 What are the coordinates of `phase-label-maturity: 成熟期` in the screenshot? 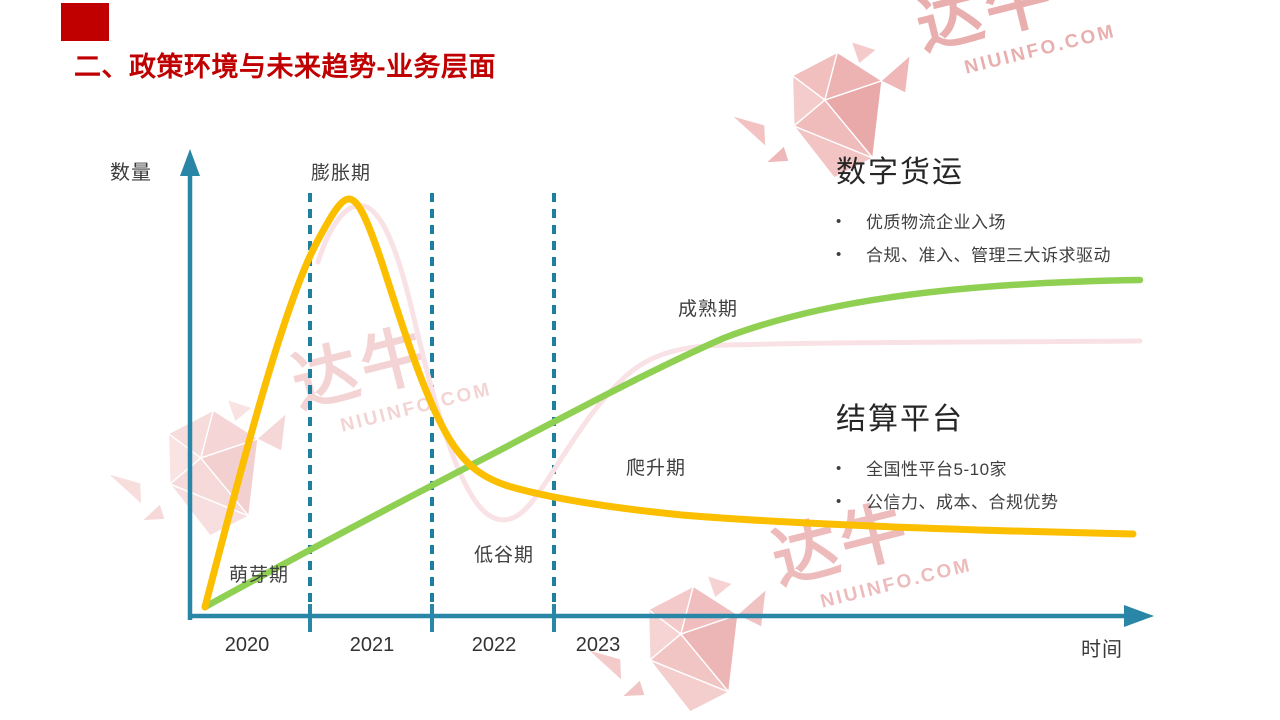 It's located at (708, 309).